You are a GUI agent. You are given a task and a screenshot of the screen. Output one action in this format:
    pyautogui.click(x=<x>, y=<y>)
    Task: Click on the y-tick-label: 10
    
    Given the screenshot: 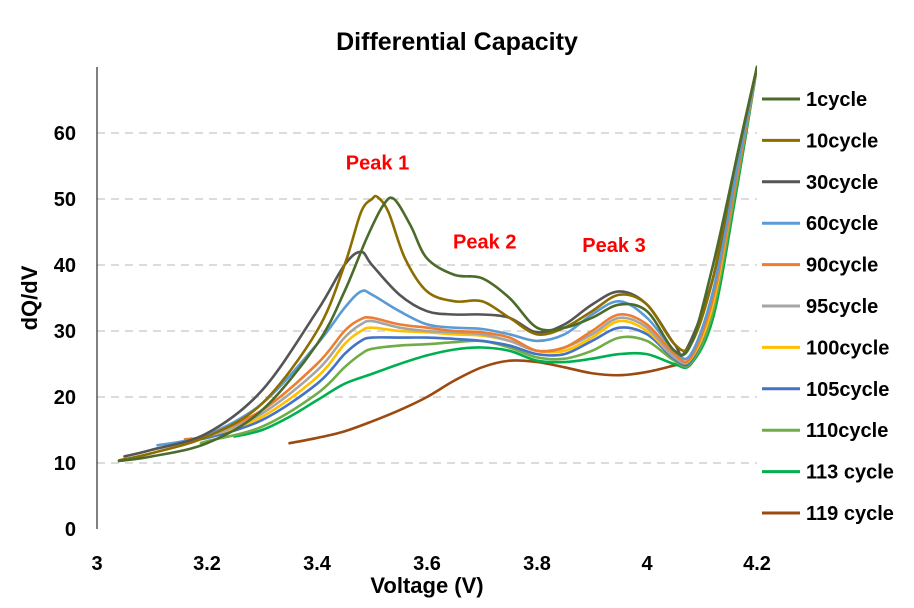 What is the action you would take?
    pyautogui.click(x=65, y=464)
    